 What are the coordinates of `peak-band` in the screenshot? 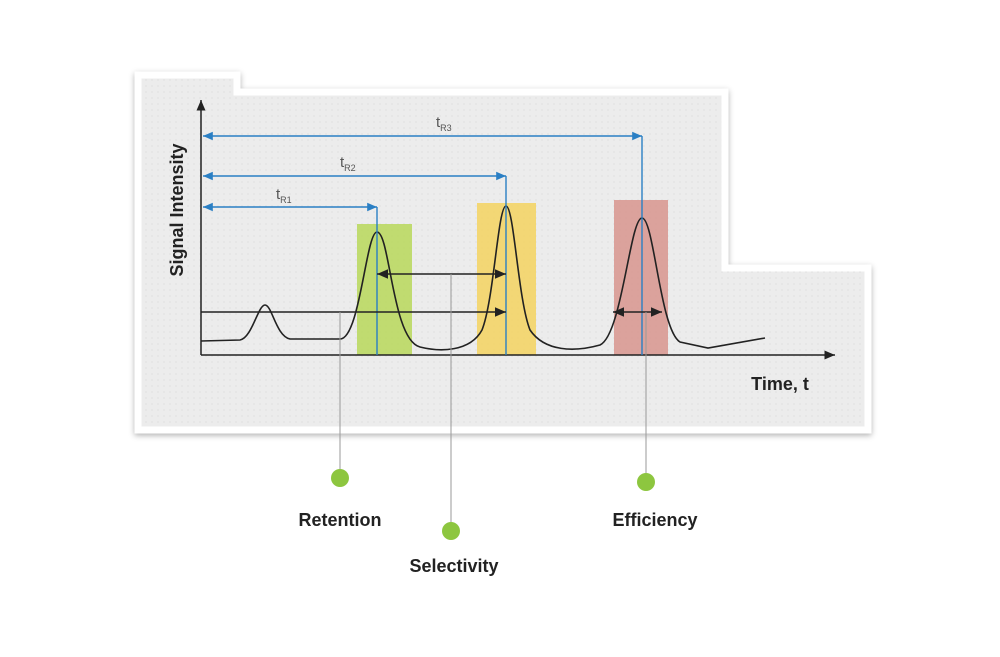 It's located at (641, 277).